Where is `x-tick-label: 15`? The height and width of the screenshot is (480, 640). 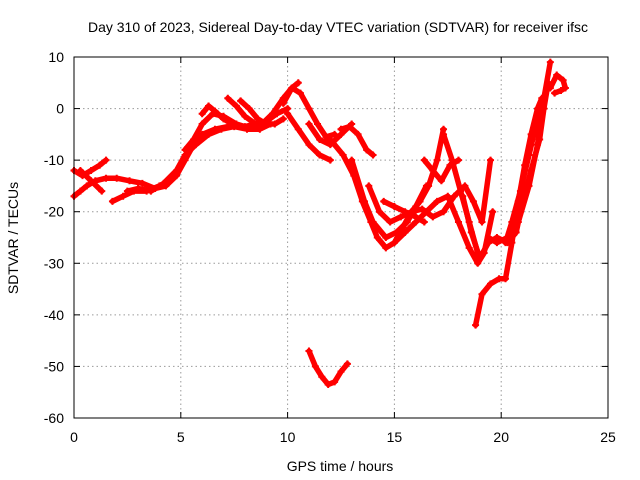
x-tick-label: 15 is located at coordinates (395, 437).